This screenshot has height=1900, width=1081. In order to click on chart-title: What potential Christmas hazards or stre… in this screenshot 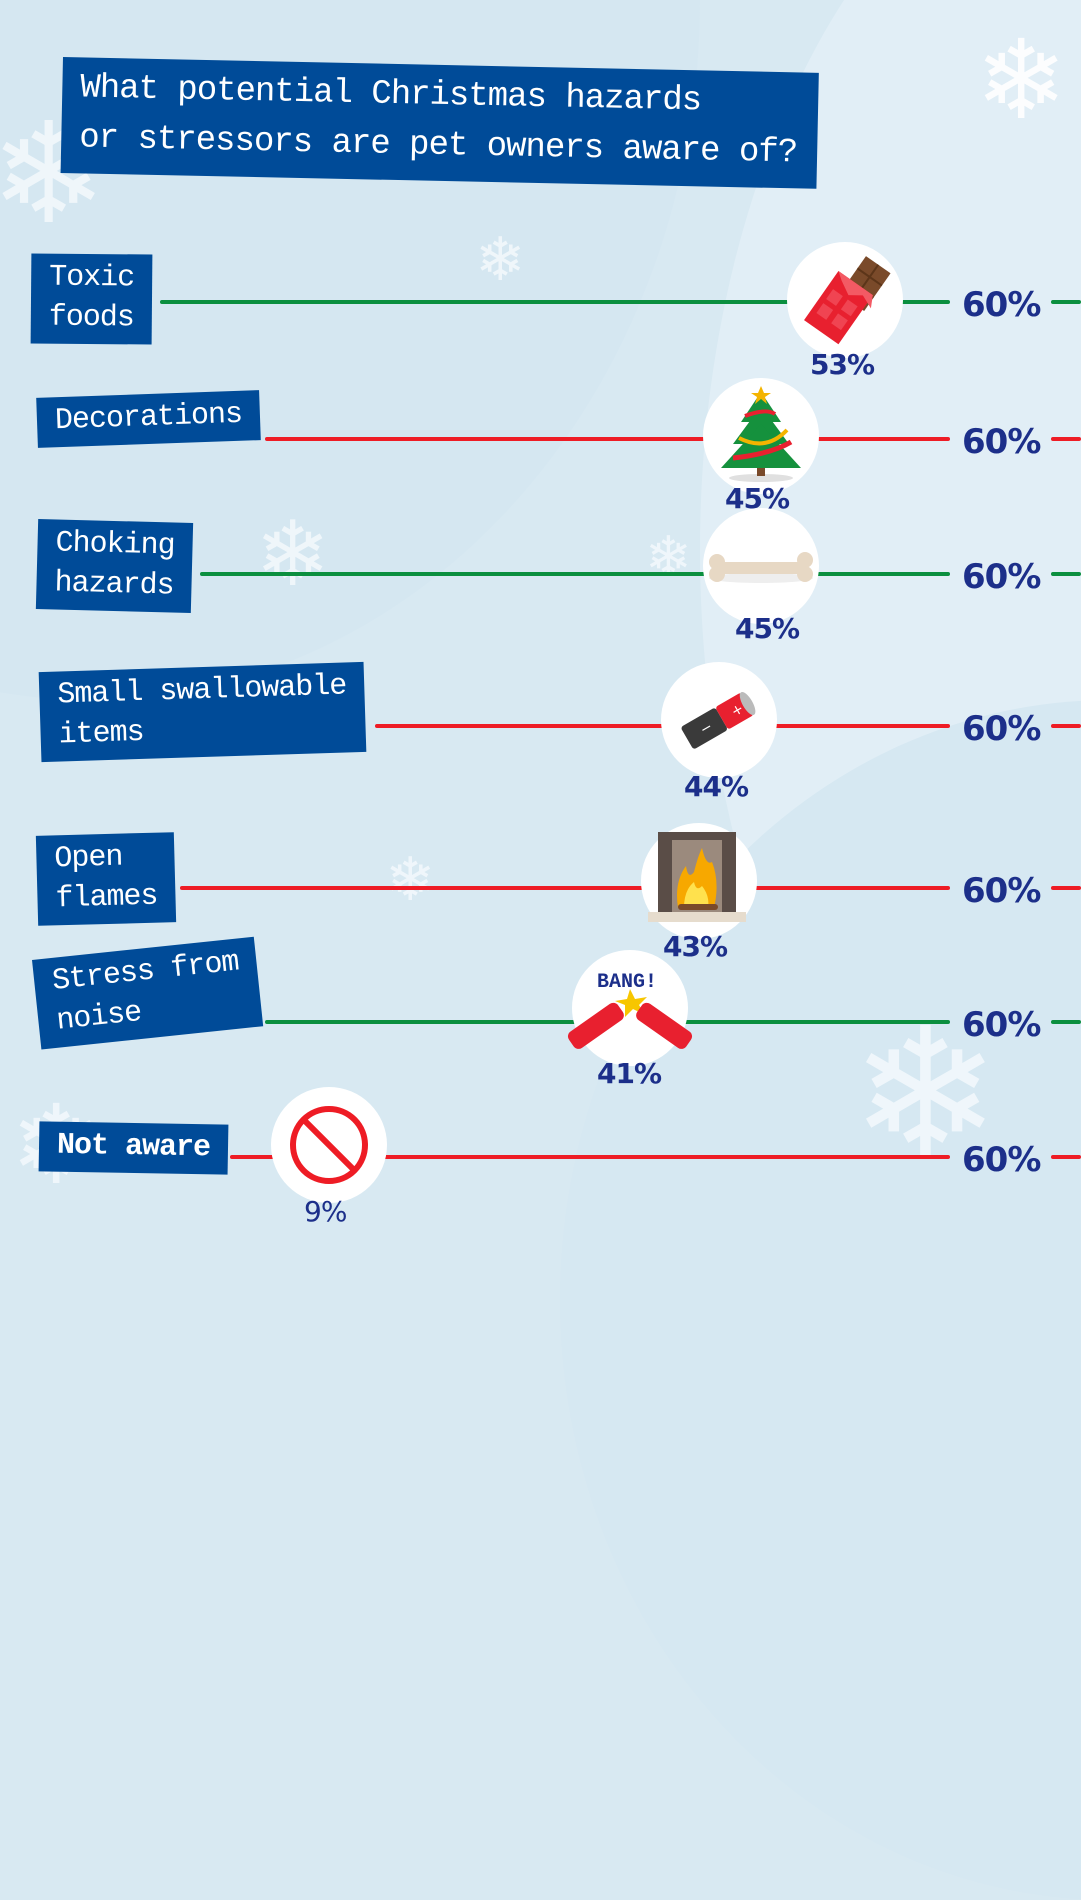, I will do `click(439, 123)`.